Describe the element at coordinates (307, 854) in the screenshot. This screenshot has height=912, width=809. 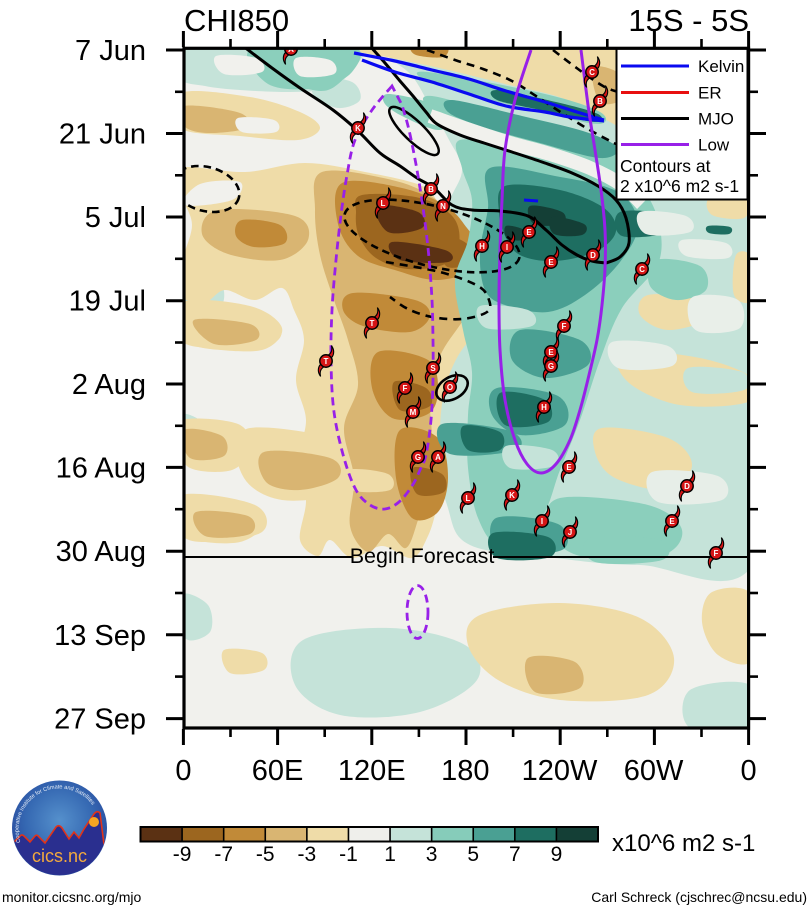
I see `svg-text: -3` at that location.